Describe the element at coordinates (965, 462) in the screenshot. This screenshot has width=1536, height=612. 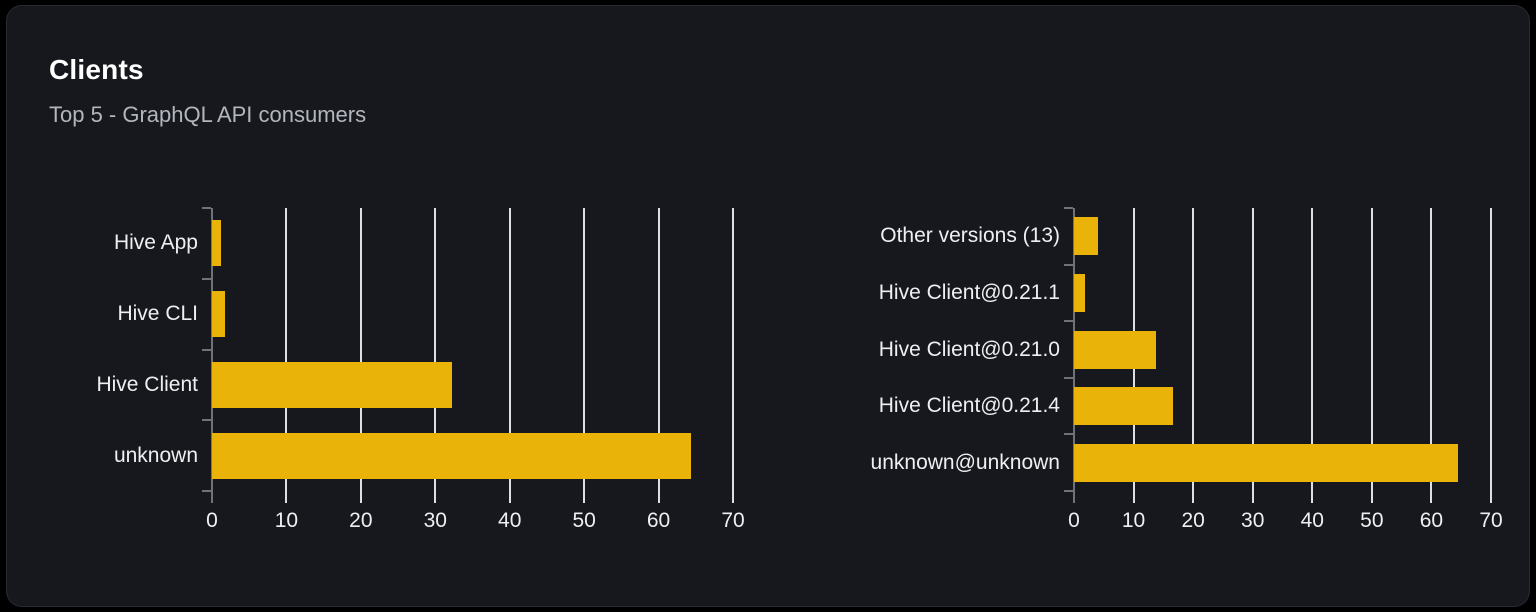
I see `category-label: unknown@unknown` at that location.